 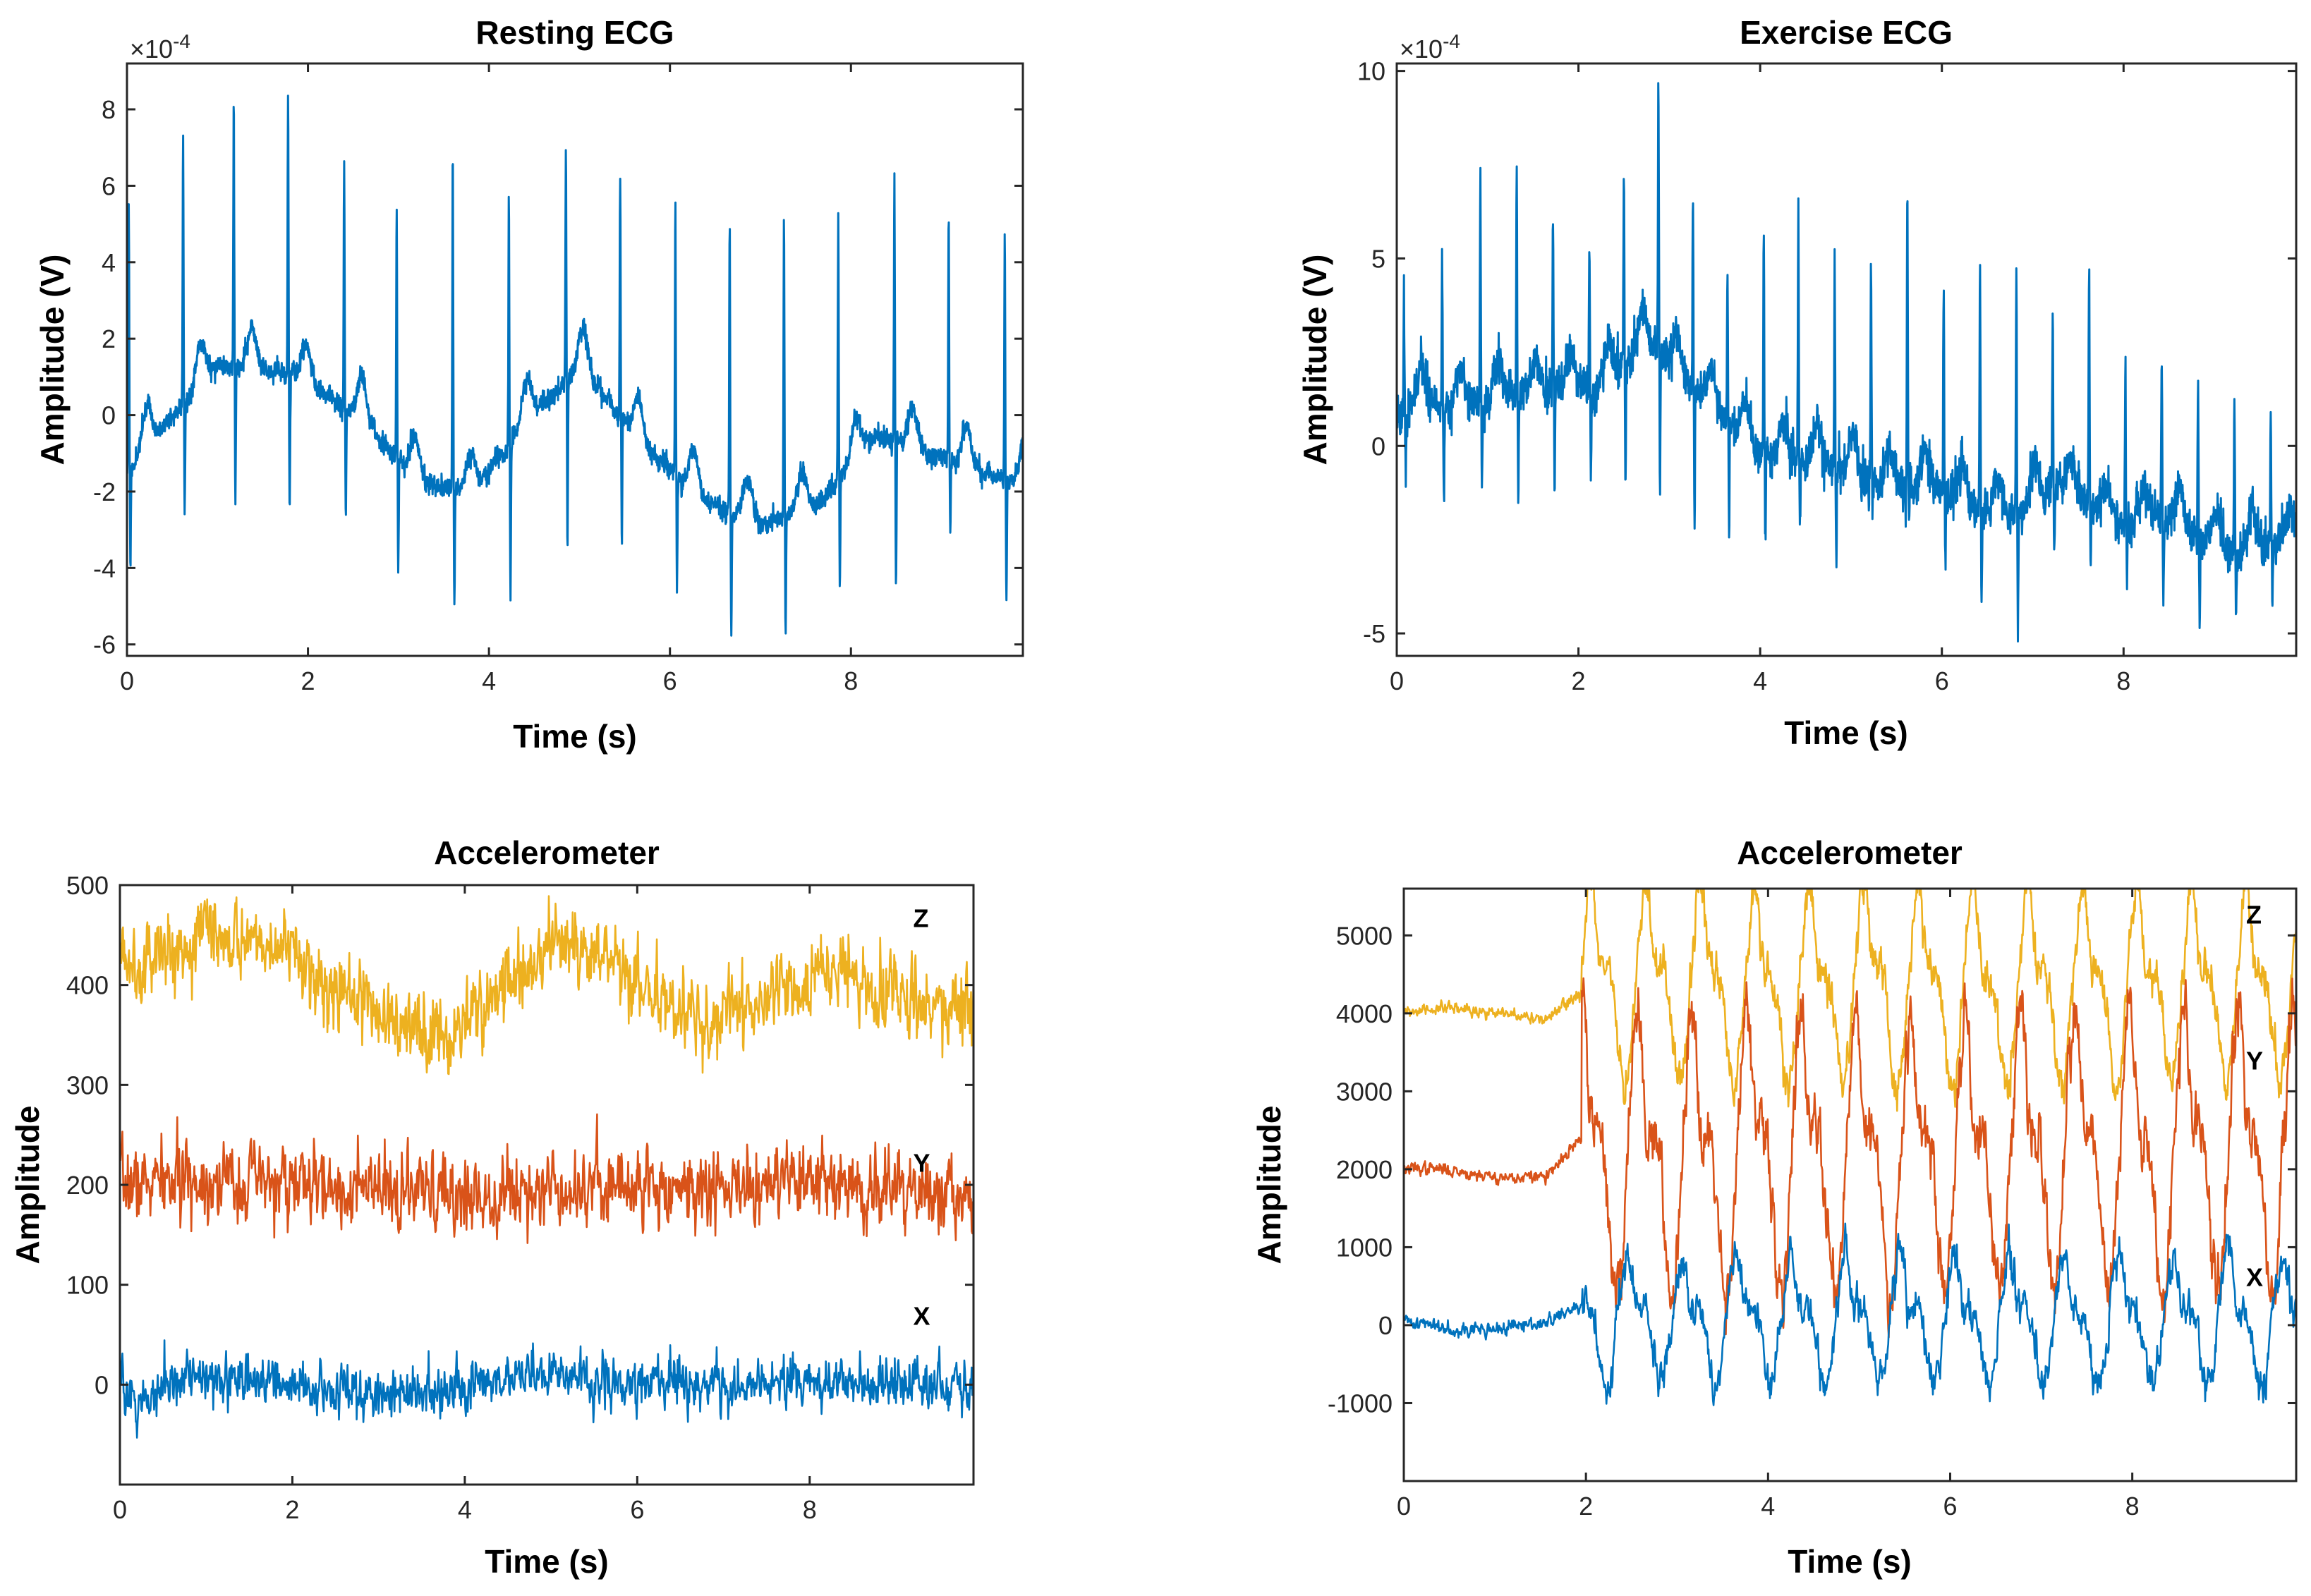 What do you see at coordinates (1364, 1170) in the screenshot?
I see `y-tick-label: 2000` at bounding box center [1364, 1170].